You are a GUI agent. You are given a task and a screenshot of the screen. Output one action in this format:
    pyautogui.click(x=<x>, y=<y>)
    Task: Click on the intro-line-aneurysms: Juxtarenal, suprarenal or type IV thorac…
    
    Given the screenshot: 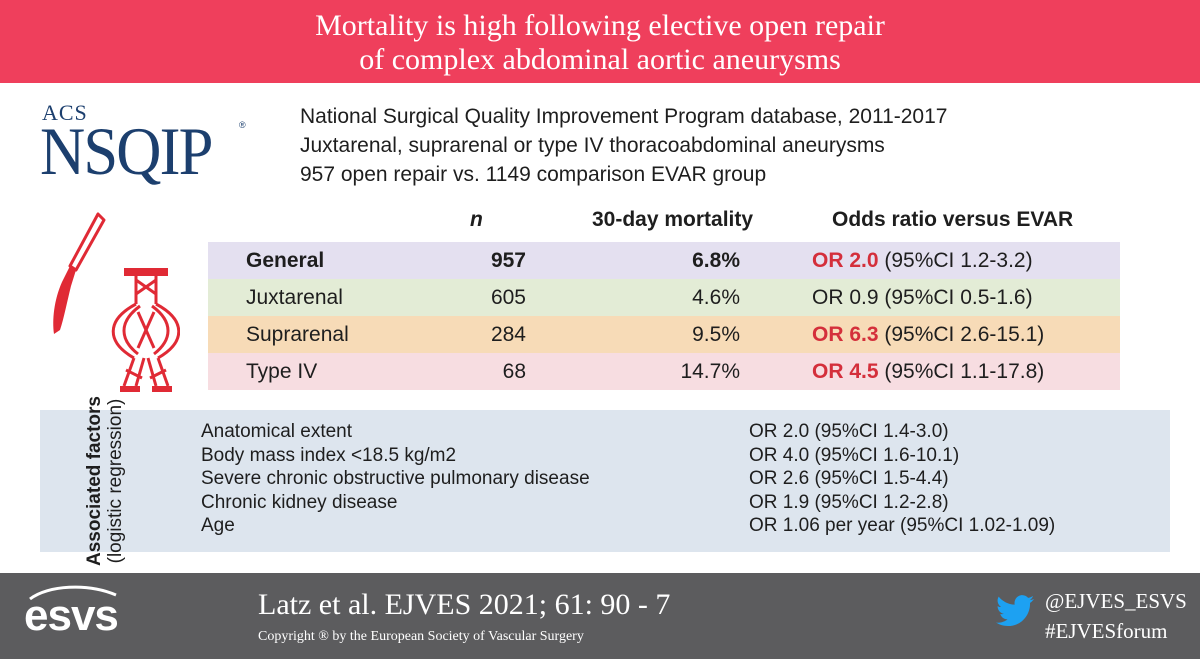 What is the action you would take?
    pyautogui.click(x=592, y=145)
    